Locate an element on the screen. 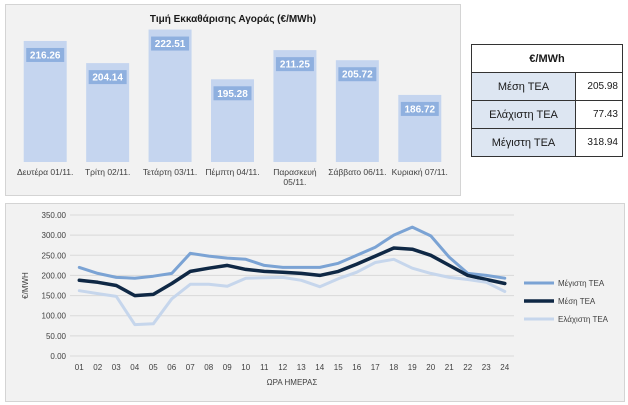  x-tick-label: 16 is located at coordinates (356, 367).